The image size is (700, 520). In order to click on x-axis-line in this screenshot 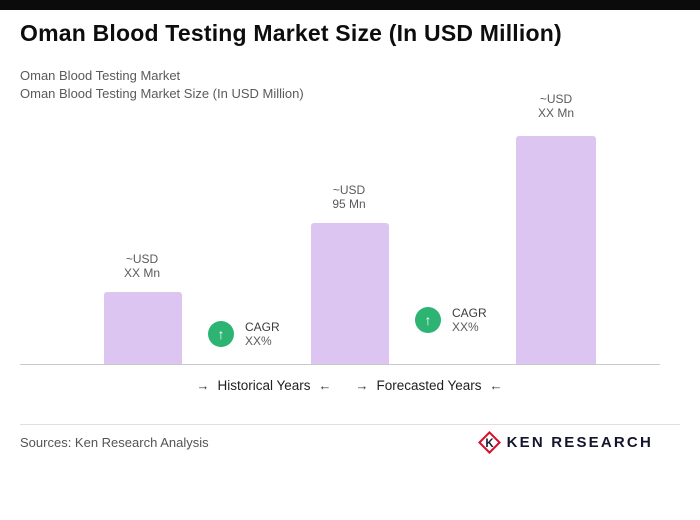, I will do `click(340, 364)`.